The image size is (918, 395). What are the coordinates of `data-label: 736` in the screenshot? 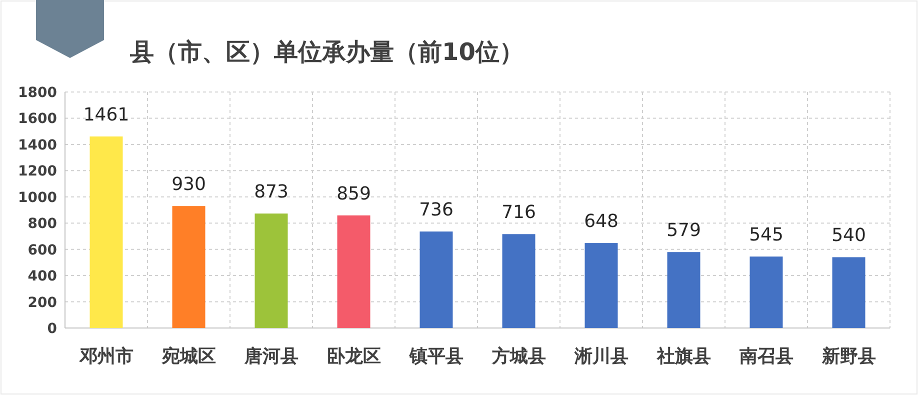 It's located at (436, 210).